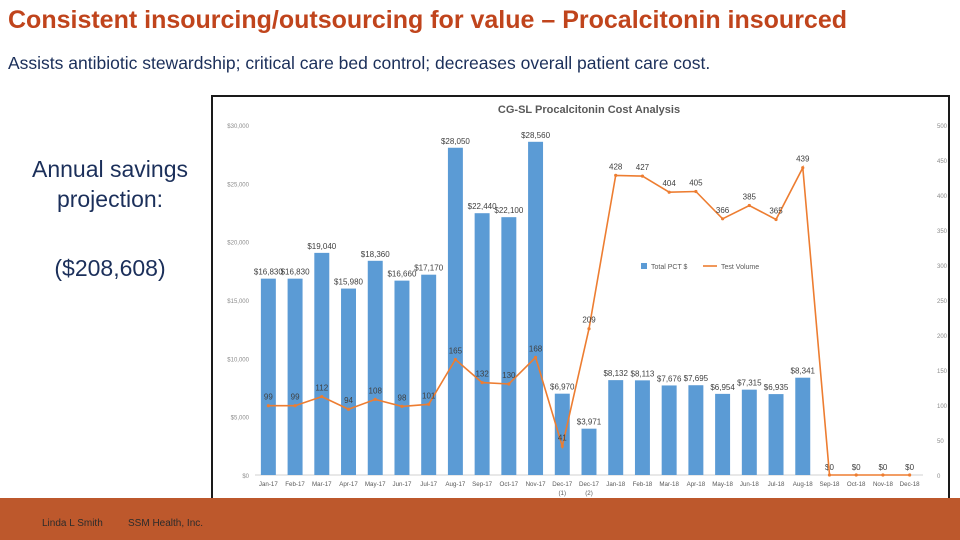 Image resolution: width=960 pixels, height=540 pixels. Describe the element at coordinates (562, 493) in the screenshot. I see `x-tick-note: (1)` at that location.